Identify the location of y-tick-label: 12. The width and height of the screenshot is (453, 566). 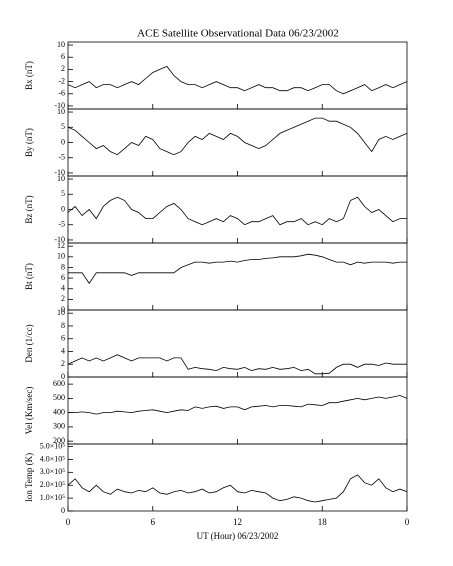
(61, 245).